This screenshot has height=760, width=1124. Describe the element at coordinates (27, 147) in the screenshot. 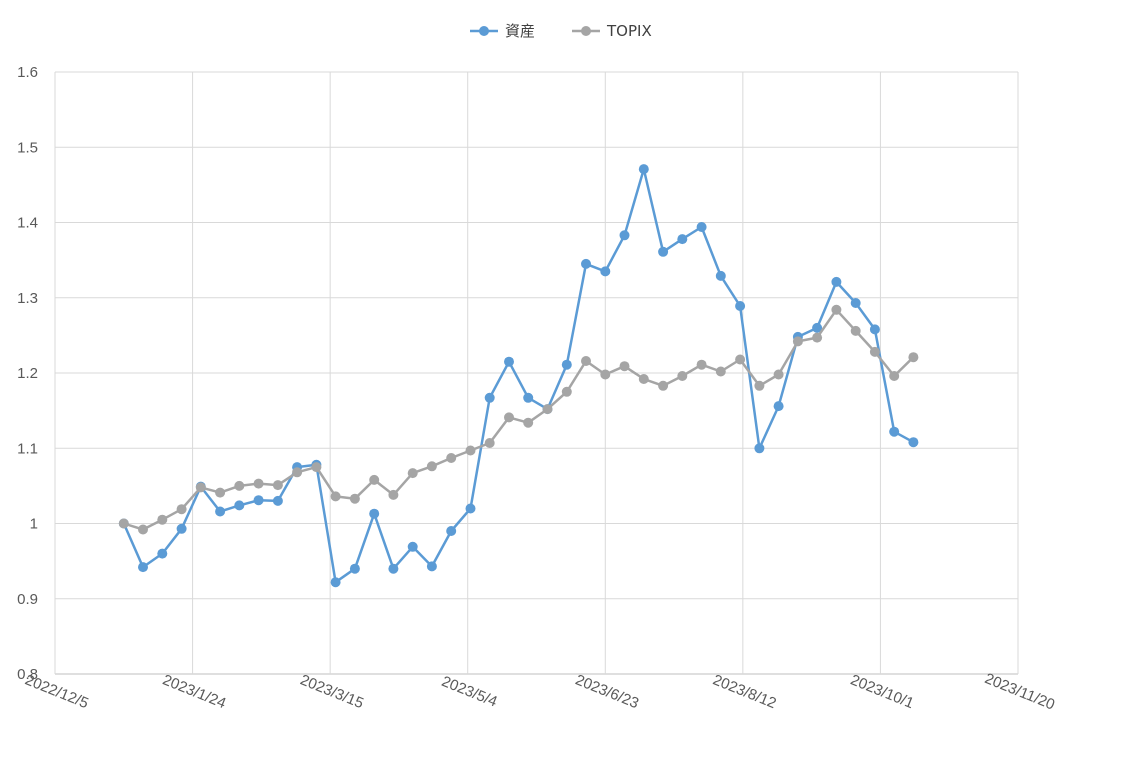

I see `y-tick-label: 1.5` at that location.